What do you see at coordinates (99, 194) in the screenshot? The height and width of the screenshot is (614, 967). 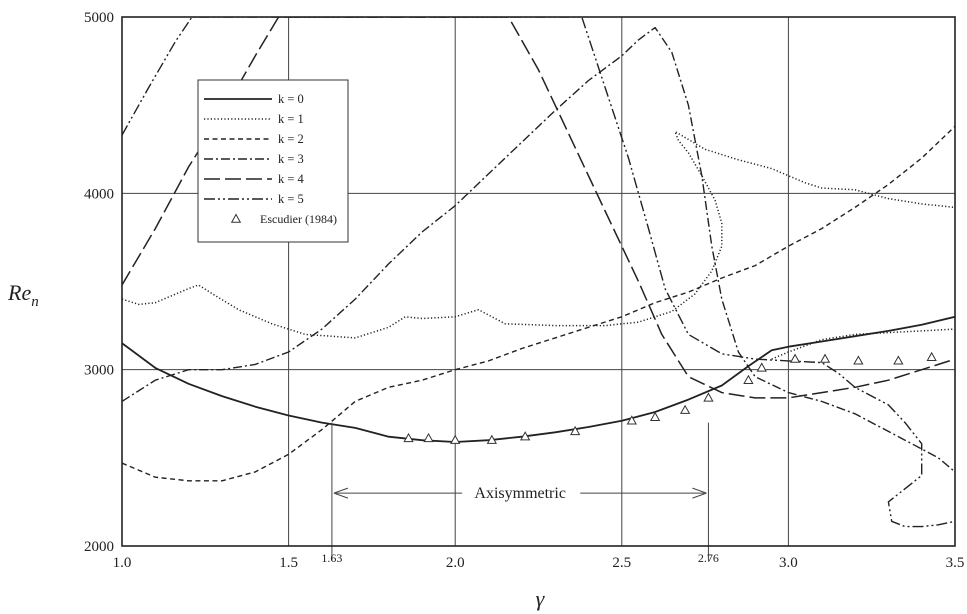 I see `y-tick-label: 4000` at bounding box center [99, 194].